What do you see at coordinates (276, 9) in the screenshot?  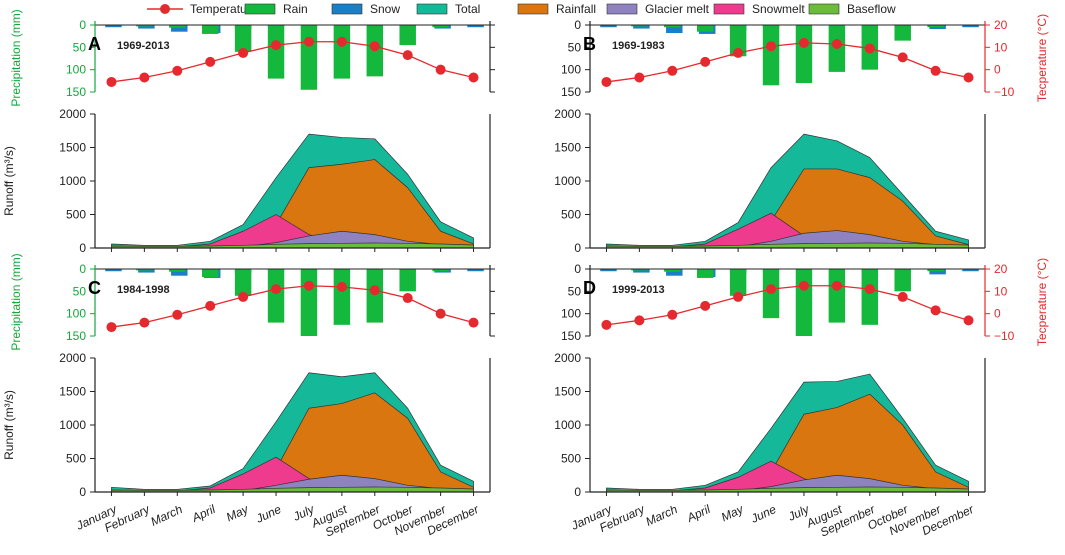 I see `legend-item-rain: Rain` at bounding box center [276, 9].